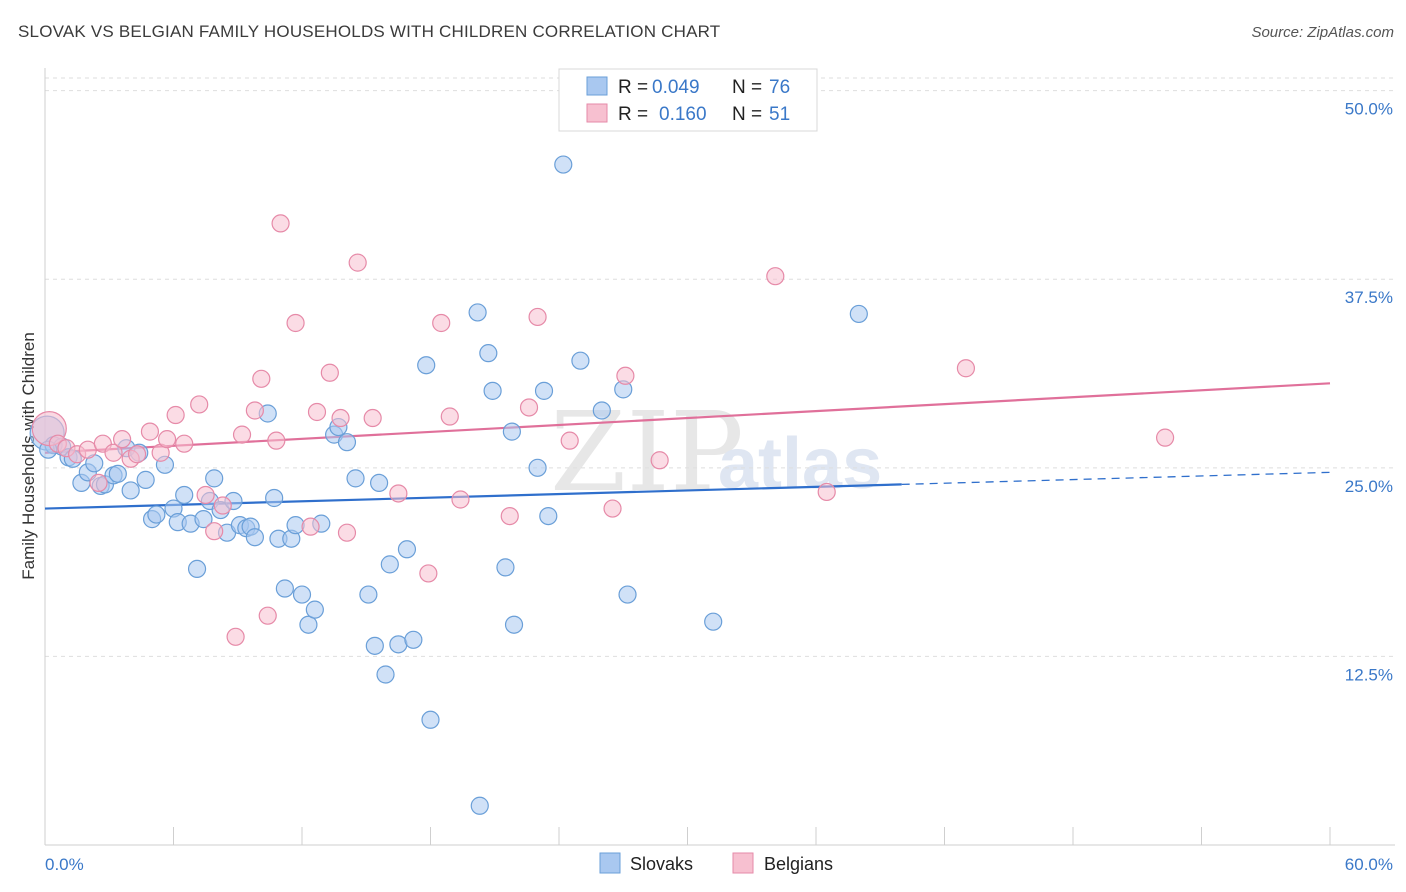 This screenshot has height=892, width=1406. What do you see at coordinates (661, 864) in the screenshot?
I see `bottom-legend-label-slovaks: Slovaks` at bounding box center [661, 864].